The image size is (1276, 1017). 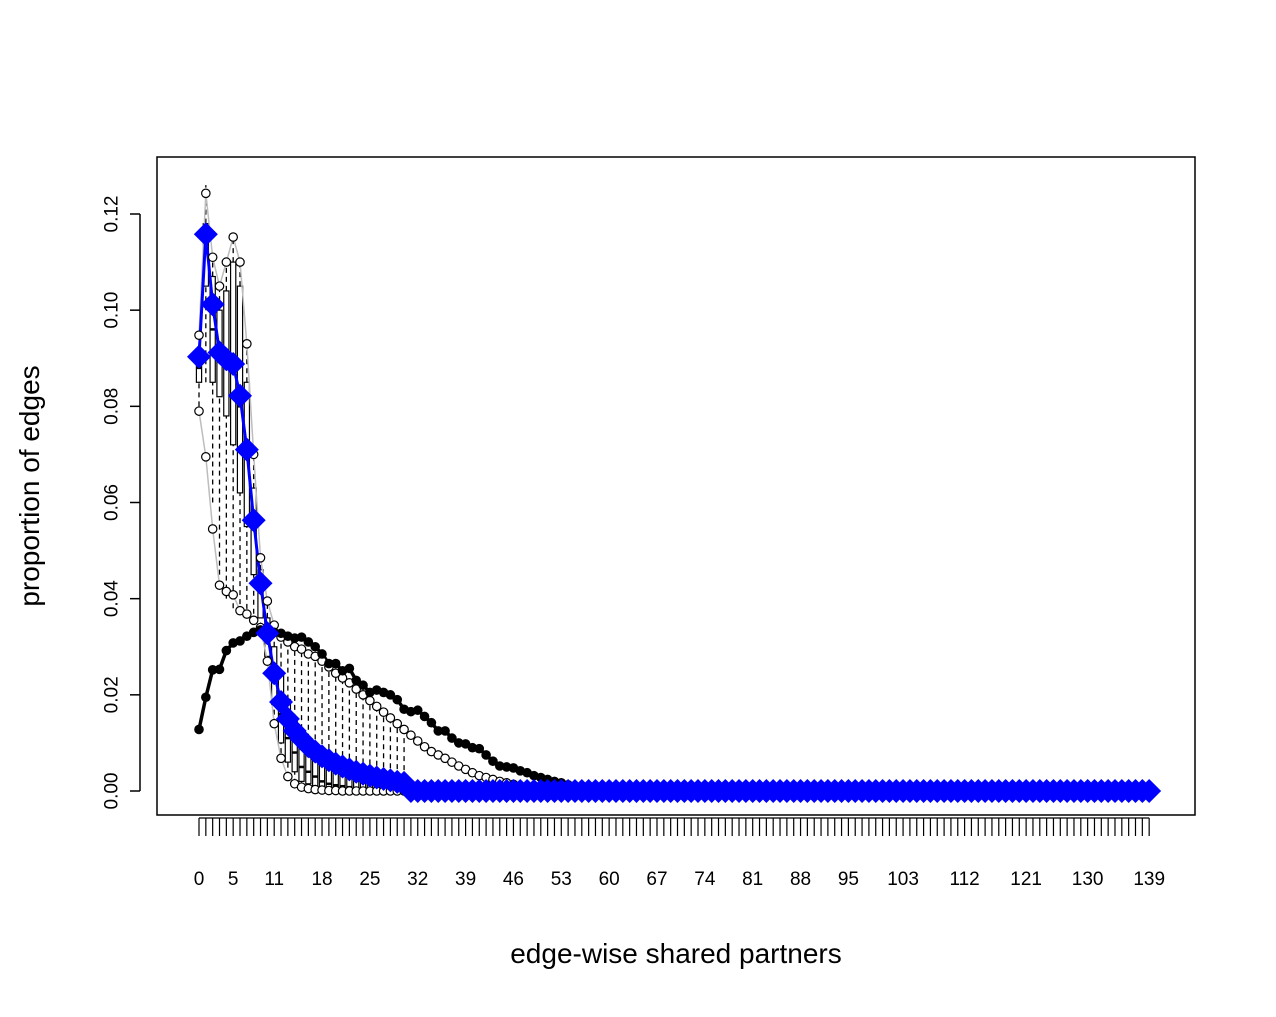 What do you see at coordinates (848, 879) in the screenshot?
I see `x-tick-label: 95` at bounding box center [848, 879].